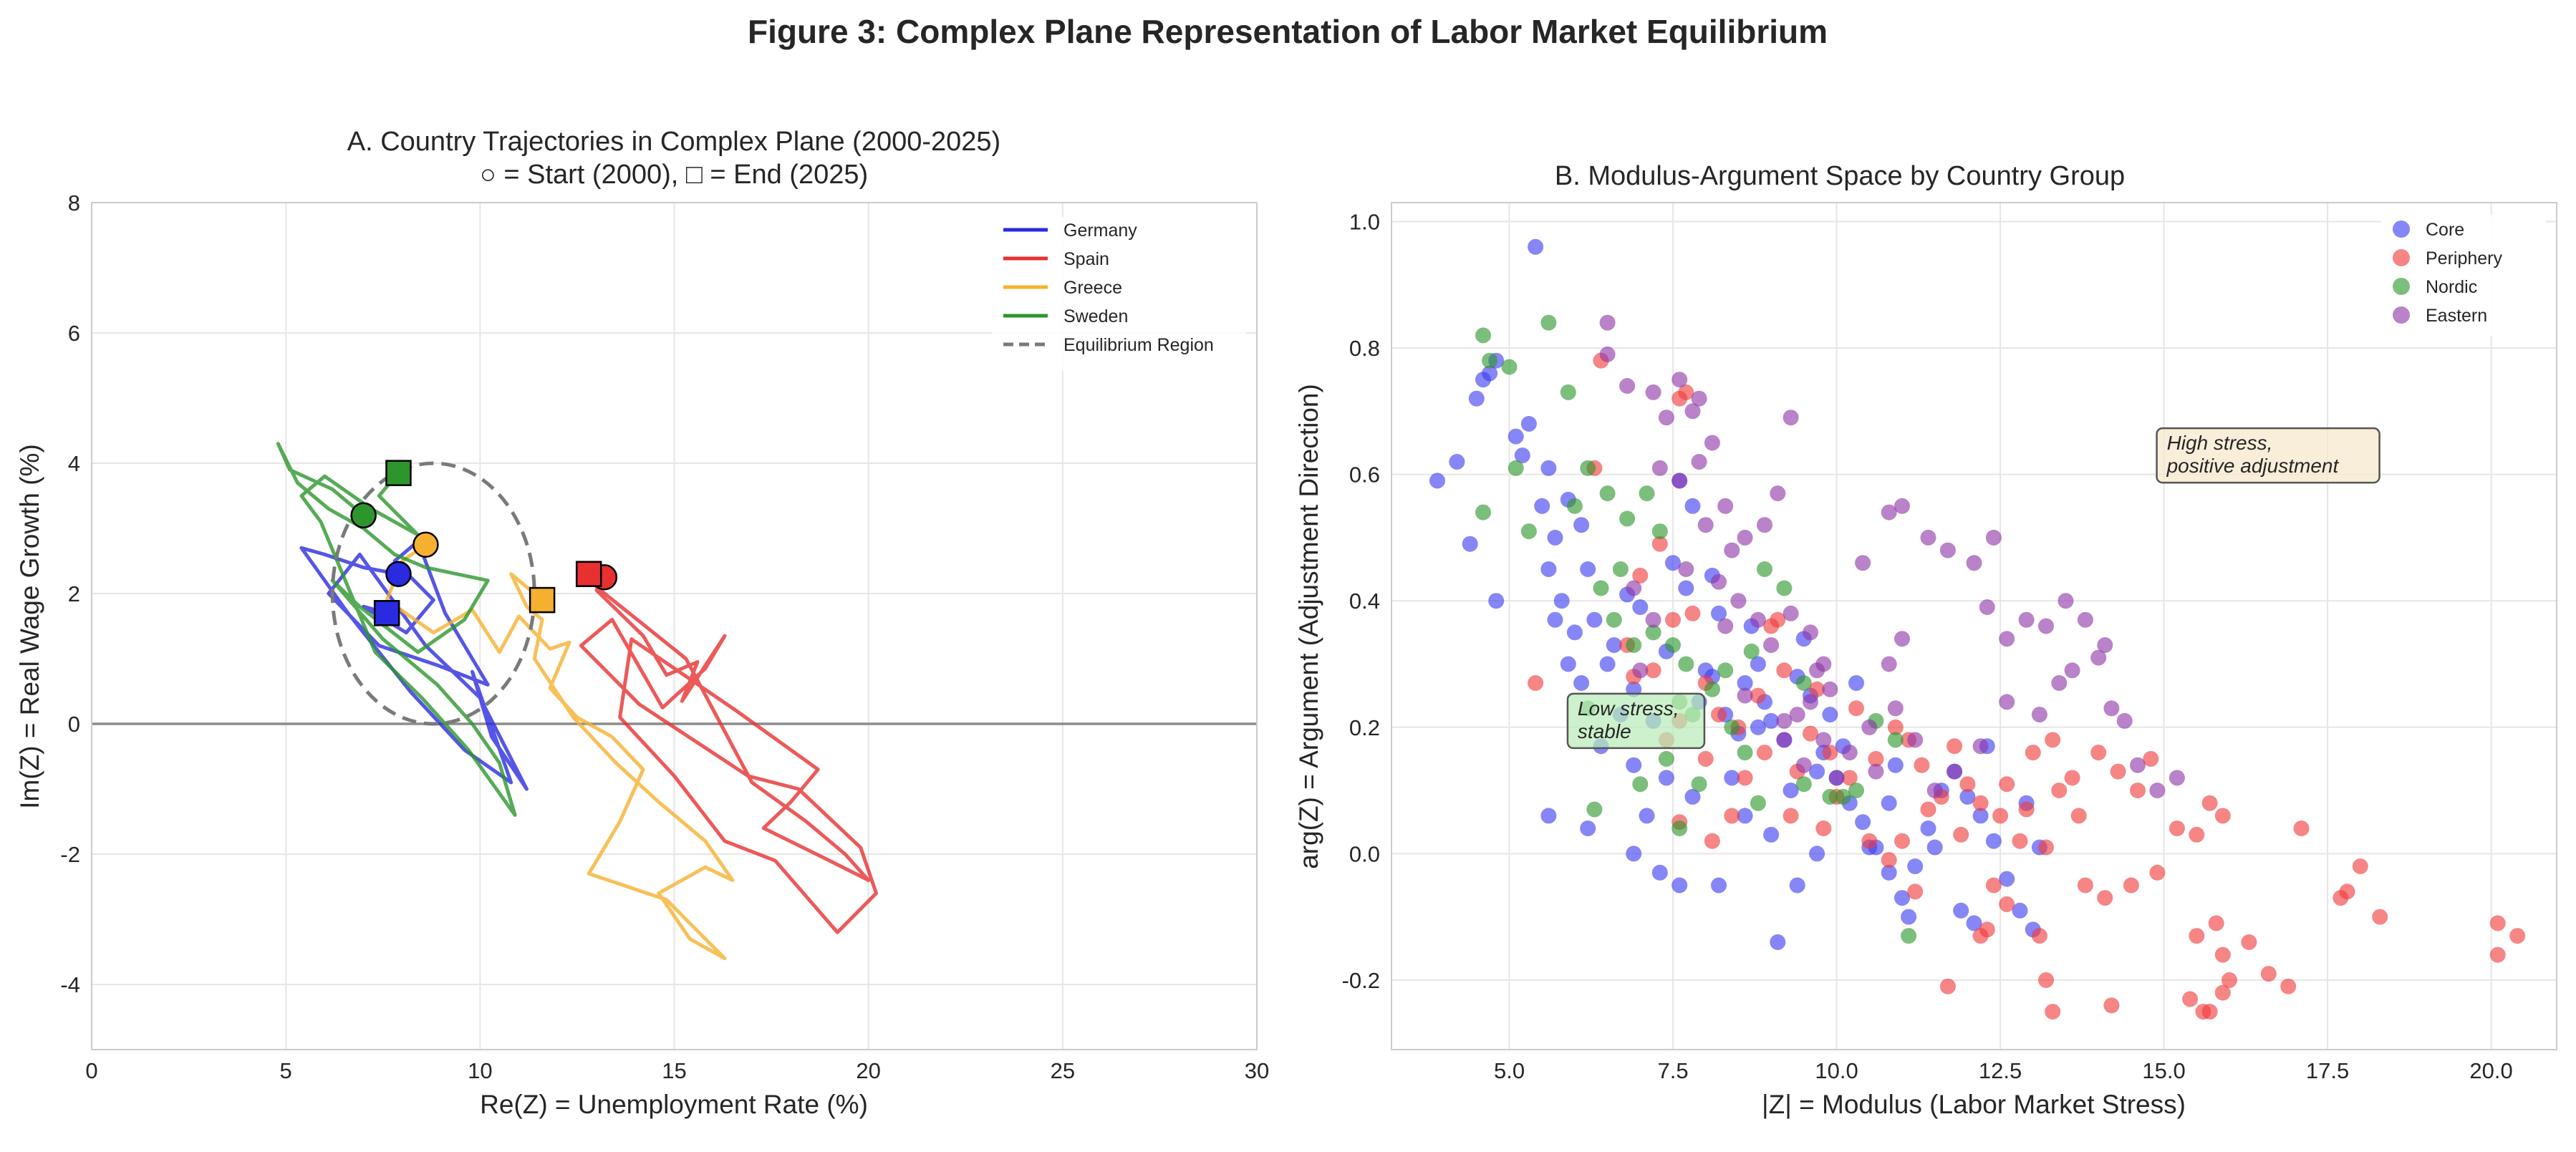 The image size is (2576, 1152). Describe the element at coordinates (396, 629) in the screenshot. I see `series-line-sweden` at that location.